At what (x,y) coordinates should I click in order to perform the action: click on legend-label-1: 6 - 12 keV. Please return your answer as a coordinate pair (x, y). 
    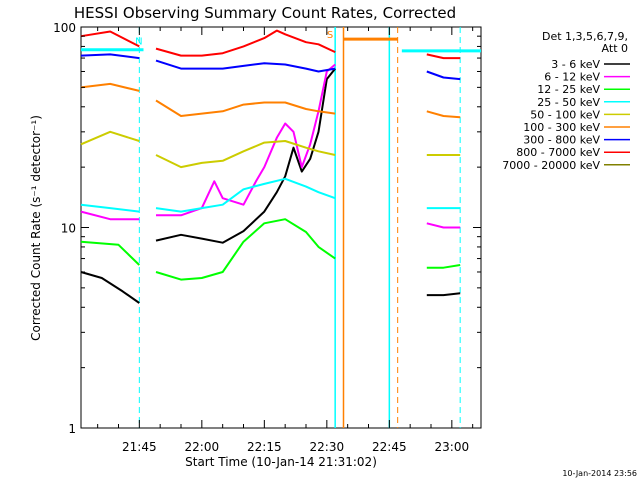
    Looking at the image, I should click on (572, 77).